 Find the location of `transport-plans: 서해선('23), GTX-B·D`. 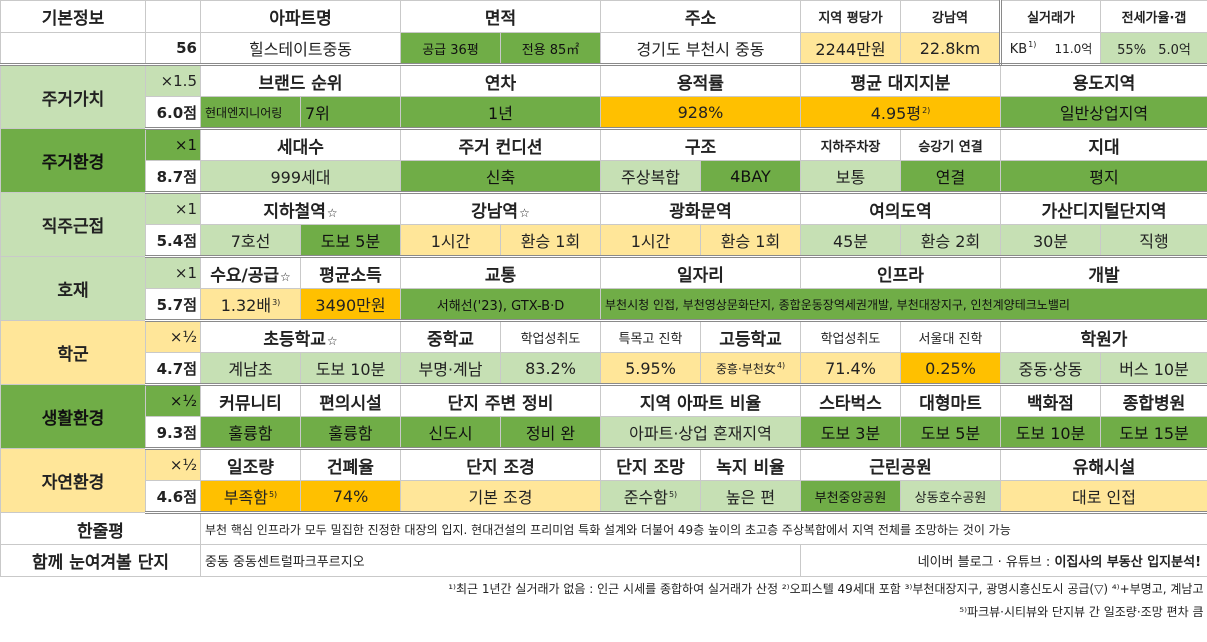

transport-plans: 서해선('23), GTX-B·D is located at coordinates (500, 305).